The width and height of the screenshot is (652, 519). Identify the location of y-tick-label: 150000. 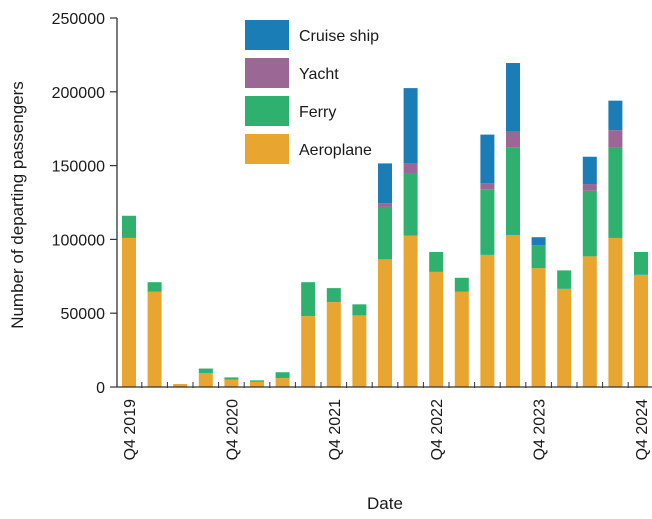
(78, 167).